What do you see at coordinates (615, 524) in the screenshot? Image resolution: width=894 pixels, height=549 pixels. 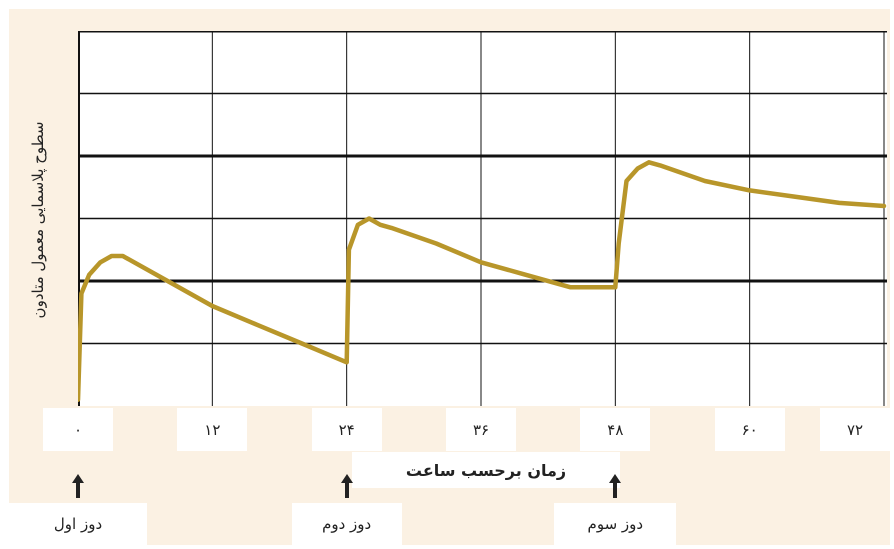 I see `dose-label: دوز سوم` at bounding box center [615, 524].